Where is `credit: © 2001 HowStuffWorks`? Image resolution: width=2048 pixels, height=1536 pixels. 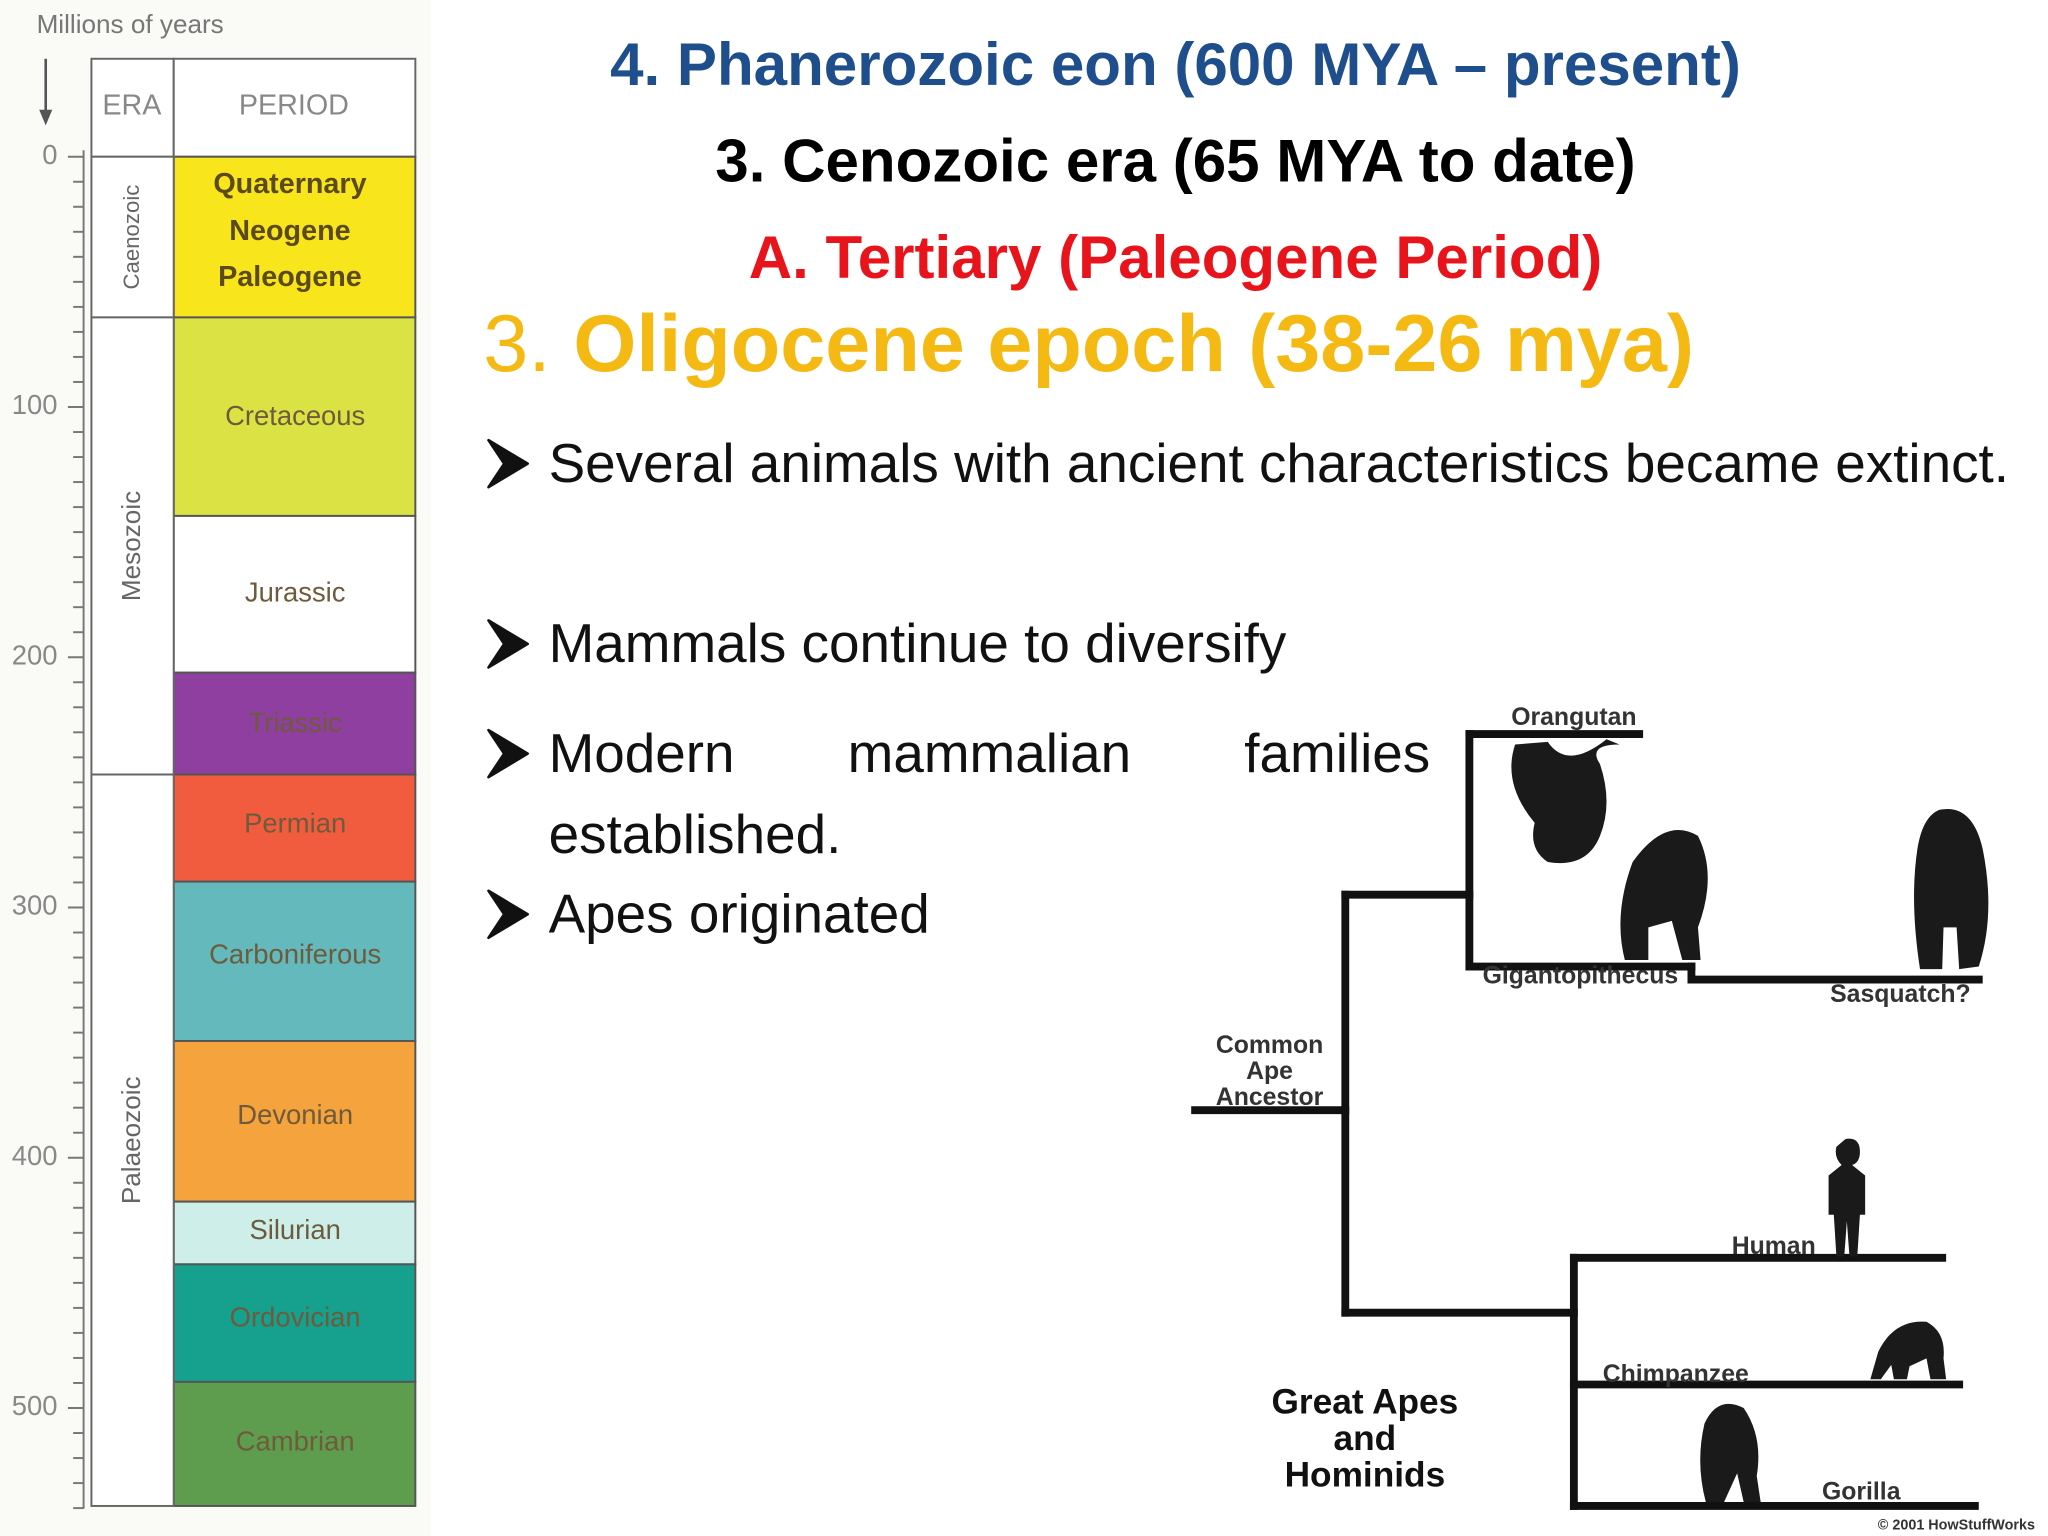 credit: © 2001 HowStuffWorks is located at coordinates (1956, 1525).